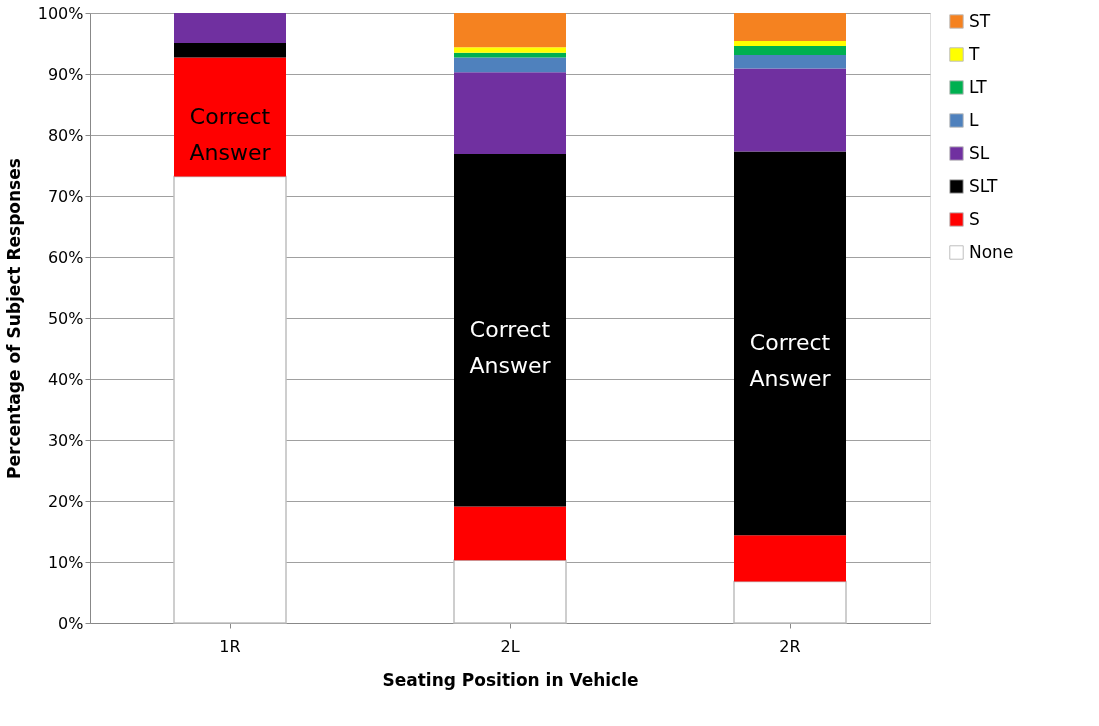 The image size is (1099, 726). Describe the element at coordinates (974, 218) in the screenshot. I see `legend-label: S` at that location.